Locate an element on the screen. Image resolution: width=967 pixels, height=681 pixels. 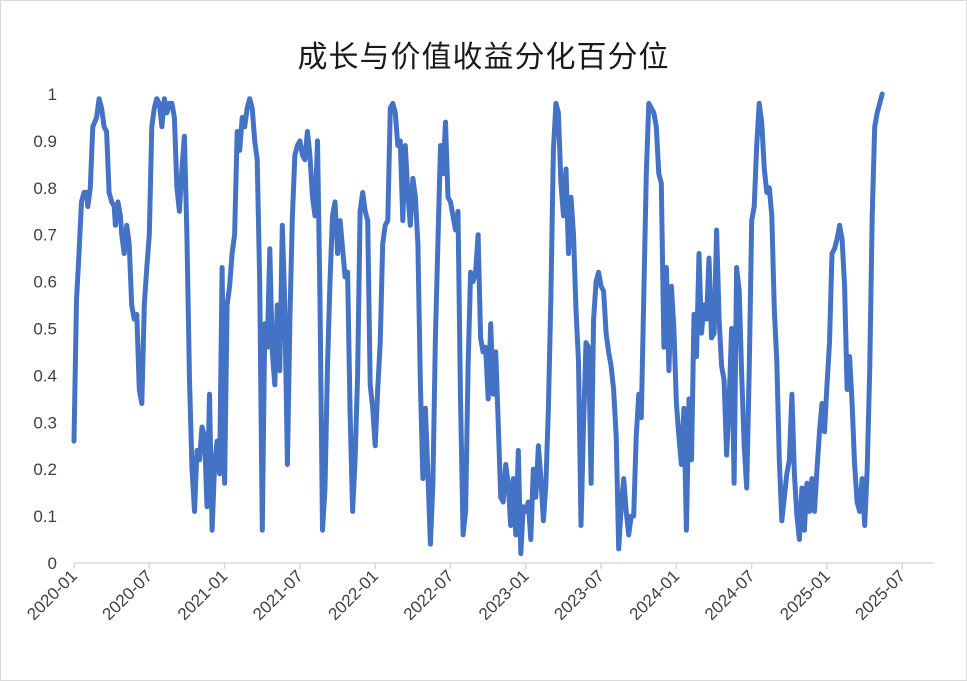
x-tick-label: 2025-01 is located at coordinates (805, 595).